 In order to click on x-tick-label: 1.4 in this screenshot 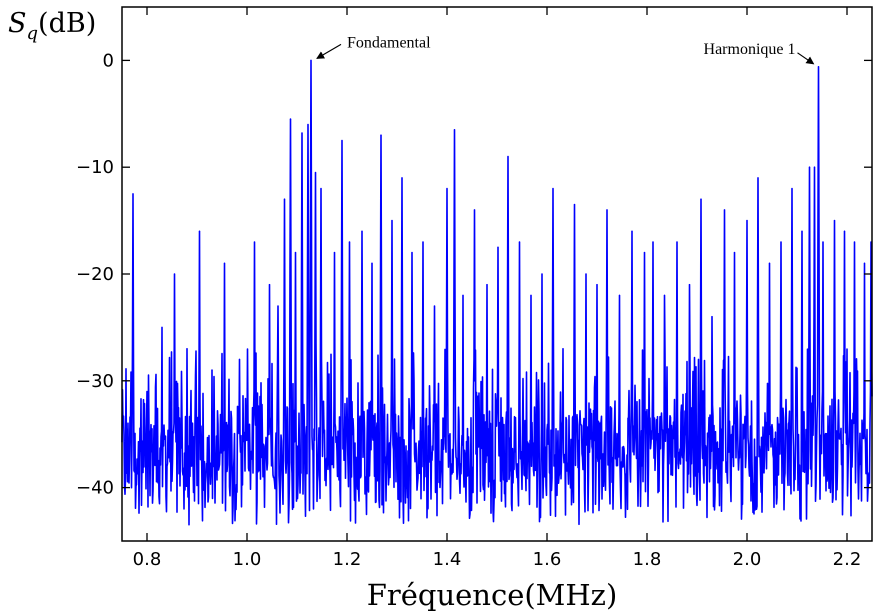, I will do `click(447, 559)`.